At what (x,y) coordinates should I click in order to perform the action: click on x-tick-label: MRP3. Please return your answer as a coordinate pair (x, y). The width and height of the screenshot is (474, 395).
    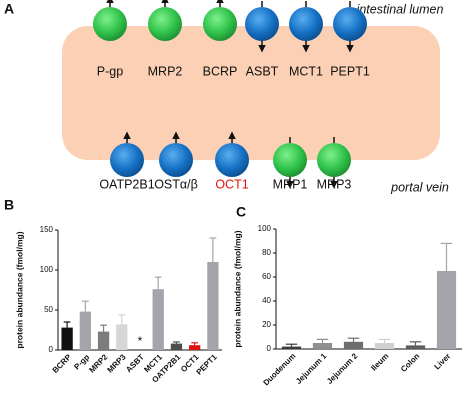
    Looking at the image, I should click on (117, 363).